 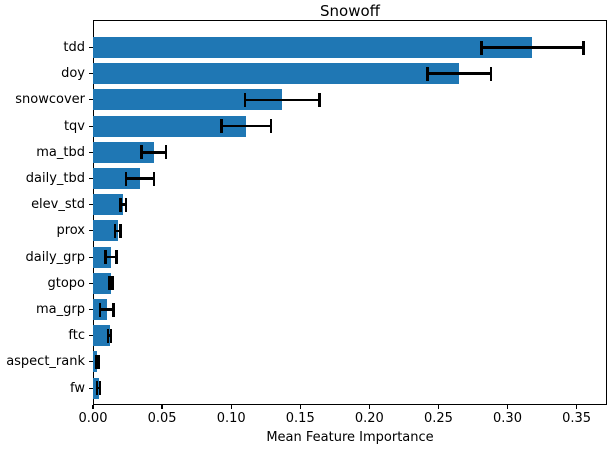 I want to click on x-tick-label: 0.30, so click(x=507, y=418).